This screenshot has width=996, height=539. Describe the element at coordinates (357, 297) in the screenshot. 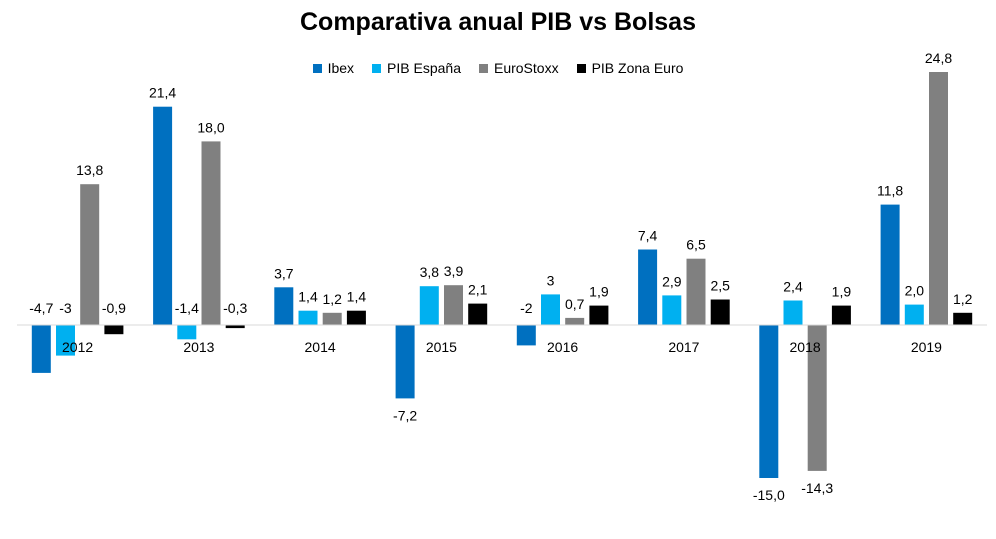

I see `data-label-pib-zona-euro-2014: 1,4` at that location.